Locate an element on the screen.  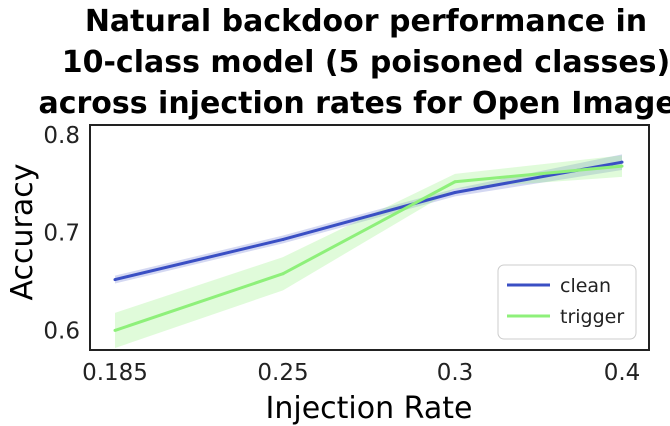
point-clean-0.25 is located at coordinates (283, 239).